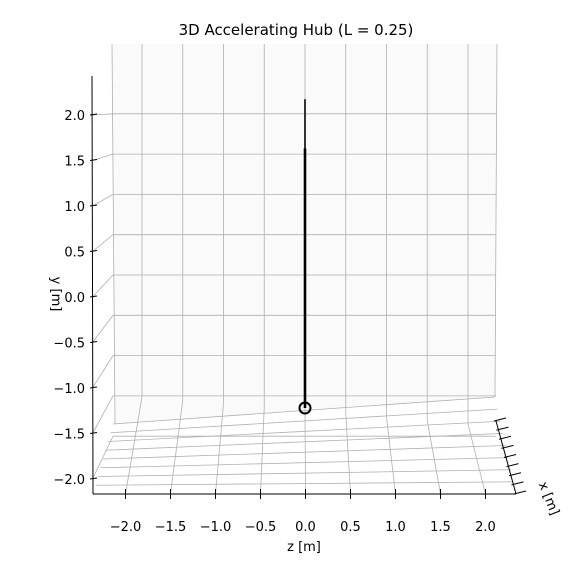 This screenshot has width=576, height=569. What do you see at coordinates (350, 527) in the screenshot?
I see `x-tick-label: 0.5` at bounding box center [350, 527].